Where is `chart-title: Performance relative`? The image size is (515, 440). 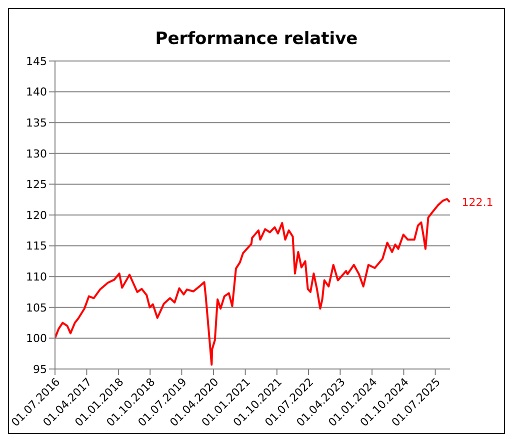
chart-title: Performance relative is located at coordinates (256, 40).